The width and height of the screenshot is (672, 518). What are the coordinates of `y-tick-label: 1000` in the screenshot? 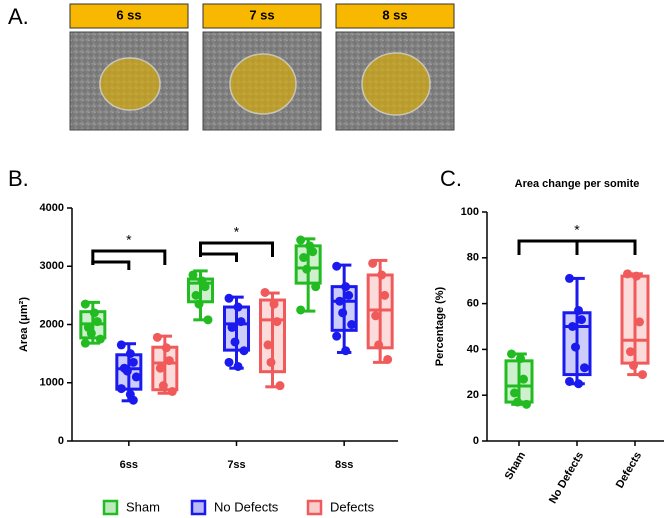 It's located at (52, 383).